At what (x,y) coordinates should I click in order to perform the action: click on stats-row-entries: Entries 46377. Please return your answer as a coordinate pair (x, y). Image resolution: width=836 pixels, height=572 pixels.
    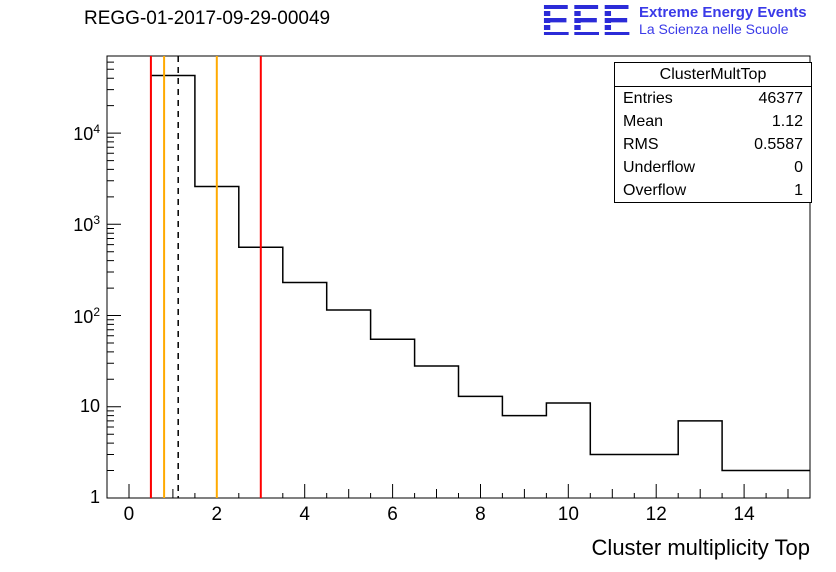
    Looking at the image, I should click on (713, 98).